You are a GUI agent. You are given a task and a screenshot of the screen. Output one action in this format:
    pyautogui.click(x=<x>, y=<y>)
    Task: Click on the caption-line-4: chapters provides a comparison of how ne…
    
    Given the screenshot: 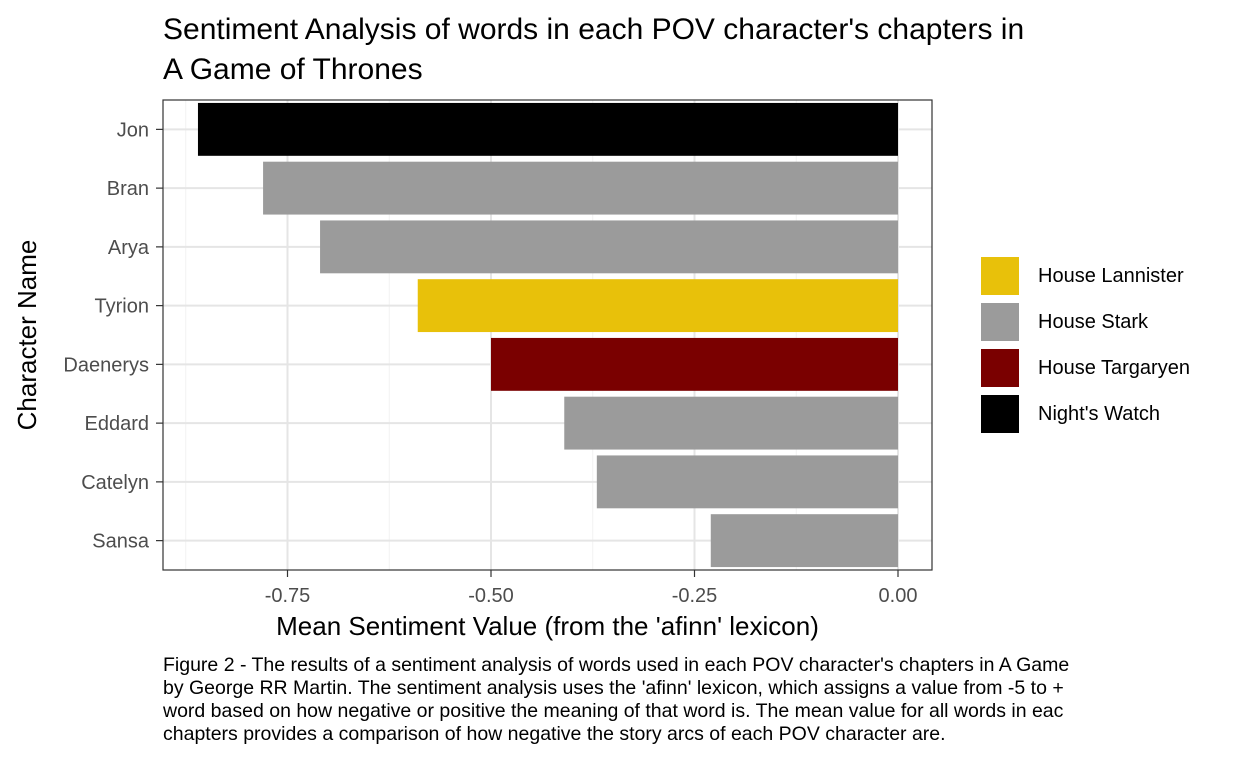 What is the action you would take?
    pyautogui.click(x=554, y=734)
    